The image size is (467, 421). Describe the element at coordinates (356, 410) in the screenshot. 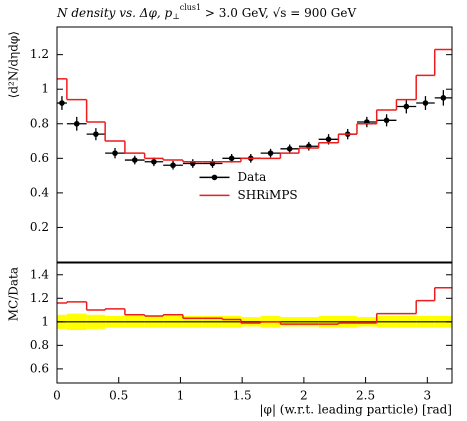

I see `x-axis-label: |φ| (w.r.t. leading particle) [rad]` at that location.